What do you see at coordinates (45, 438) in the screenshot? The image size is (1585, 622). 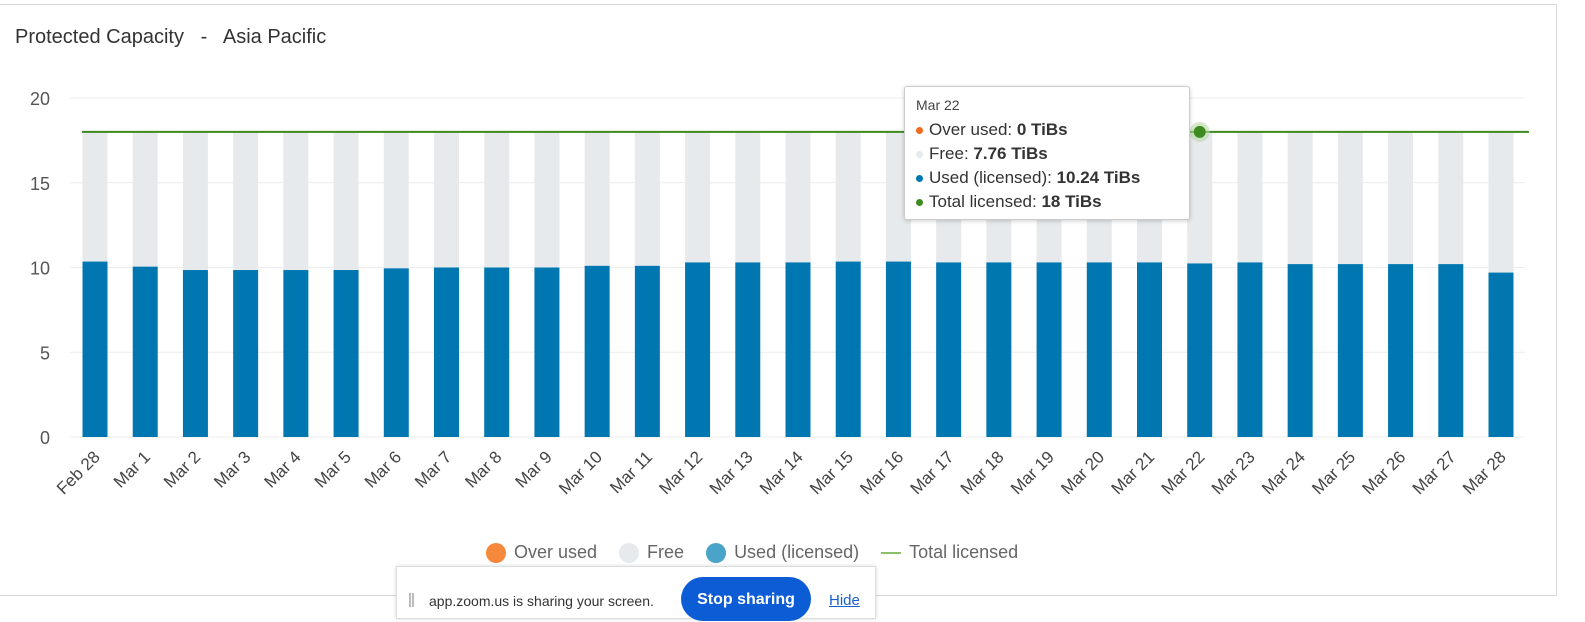 I see `y-tick-label: 0` at bounding box center [45, 438].